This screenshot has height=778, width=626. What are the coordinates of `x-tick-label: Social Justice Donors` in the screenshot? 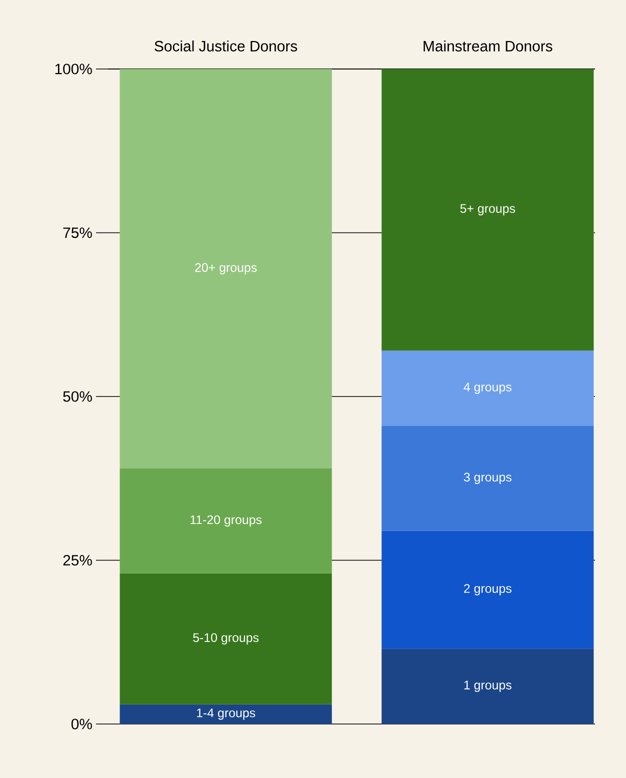 It's located at (226, 46).